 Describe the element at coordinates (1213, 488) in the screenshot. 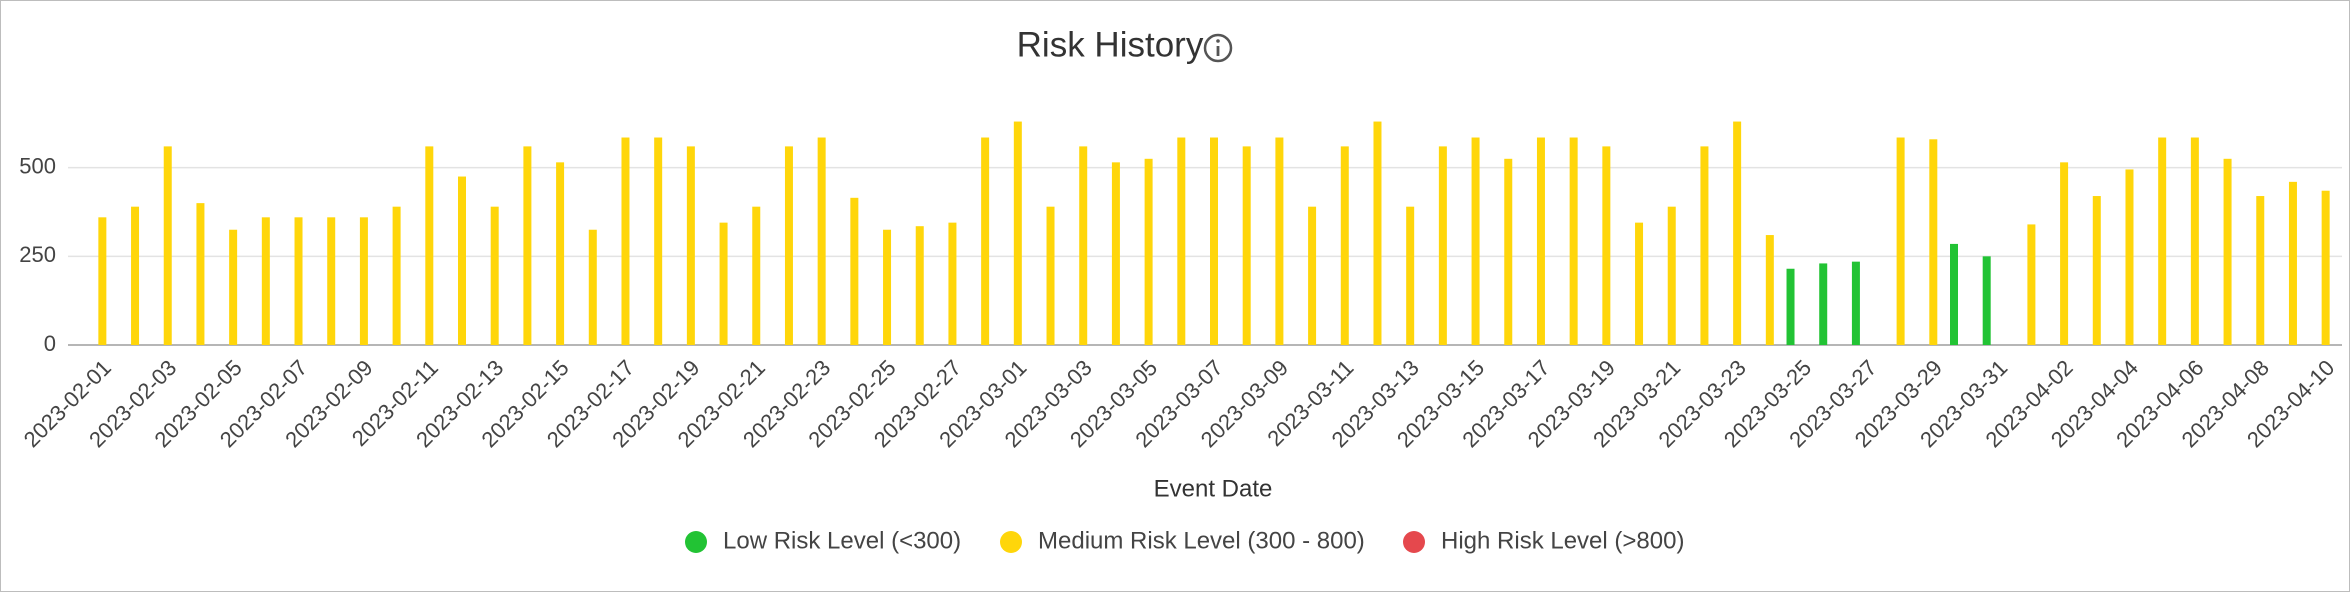

I see `x-axis-title: Event Date` at that location.